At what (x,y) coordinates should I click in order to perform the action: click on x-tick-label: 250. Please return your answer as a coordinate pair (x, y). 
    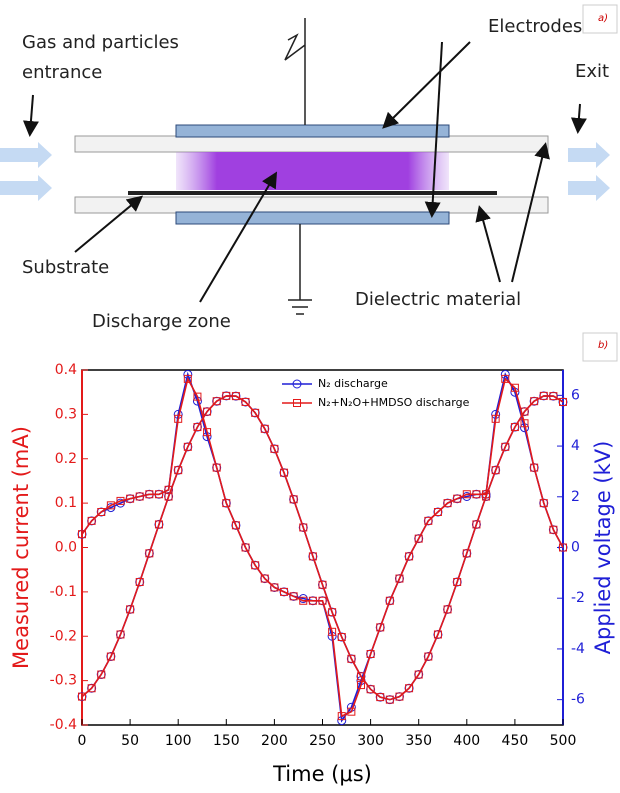
    Looking at the image, I should click on (322, 741).